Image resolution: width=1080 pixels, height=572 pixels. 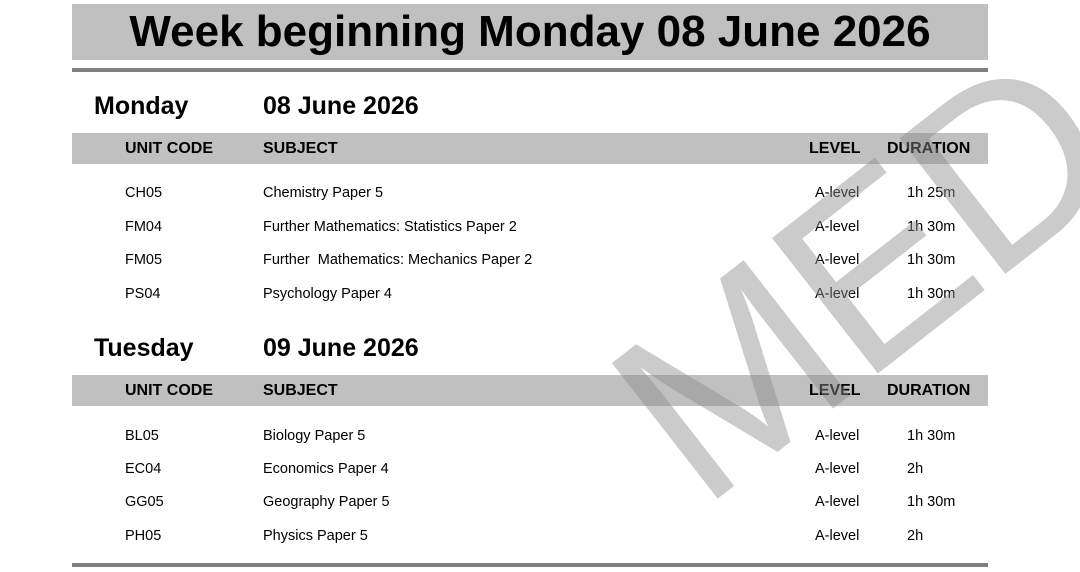 What do you see at coordinates (144, 260) in the screenshot?
I see `unit-code: FM05` at bounding box center [144, 260].